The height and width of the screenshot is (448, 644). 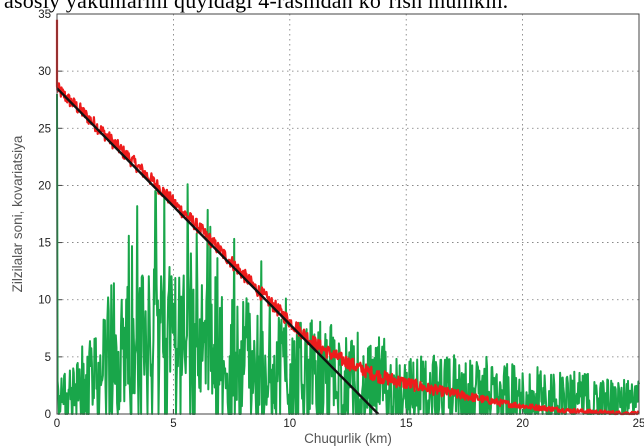 I want to click on x-tick-label: 15, so click(x=406, y=424).